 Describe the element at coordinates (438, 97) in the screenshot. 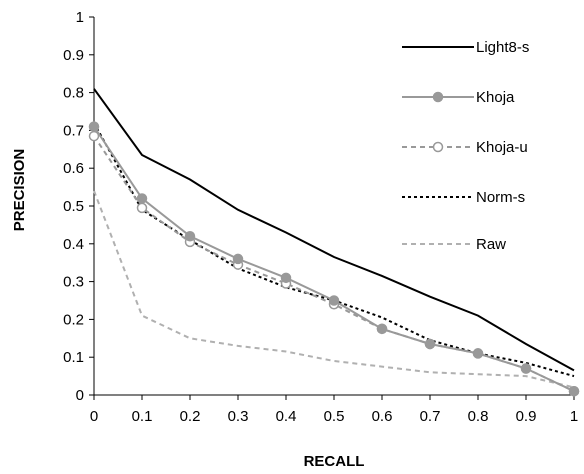

I see `legend-marker-khoja` at that location.